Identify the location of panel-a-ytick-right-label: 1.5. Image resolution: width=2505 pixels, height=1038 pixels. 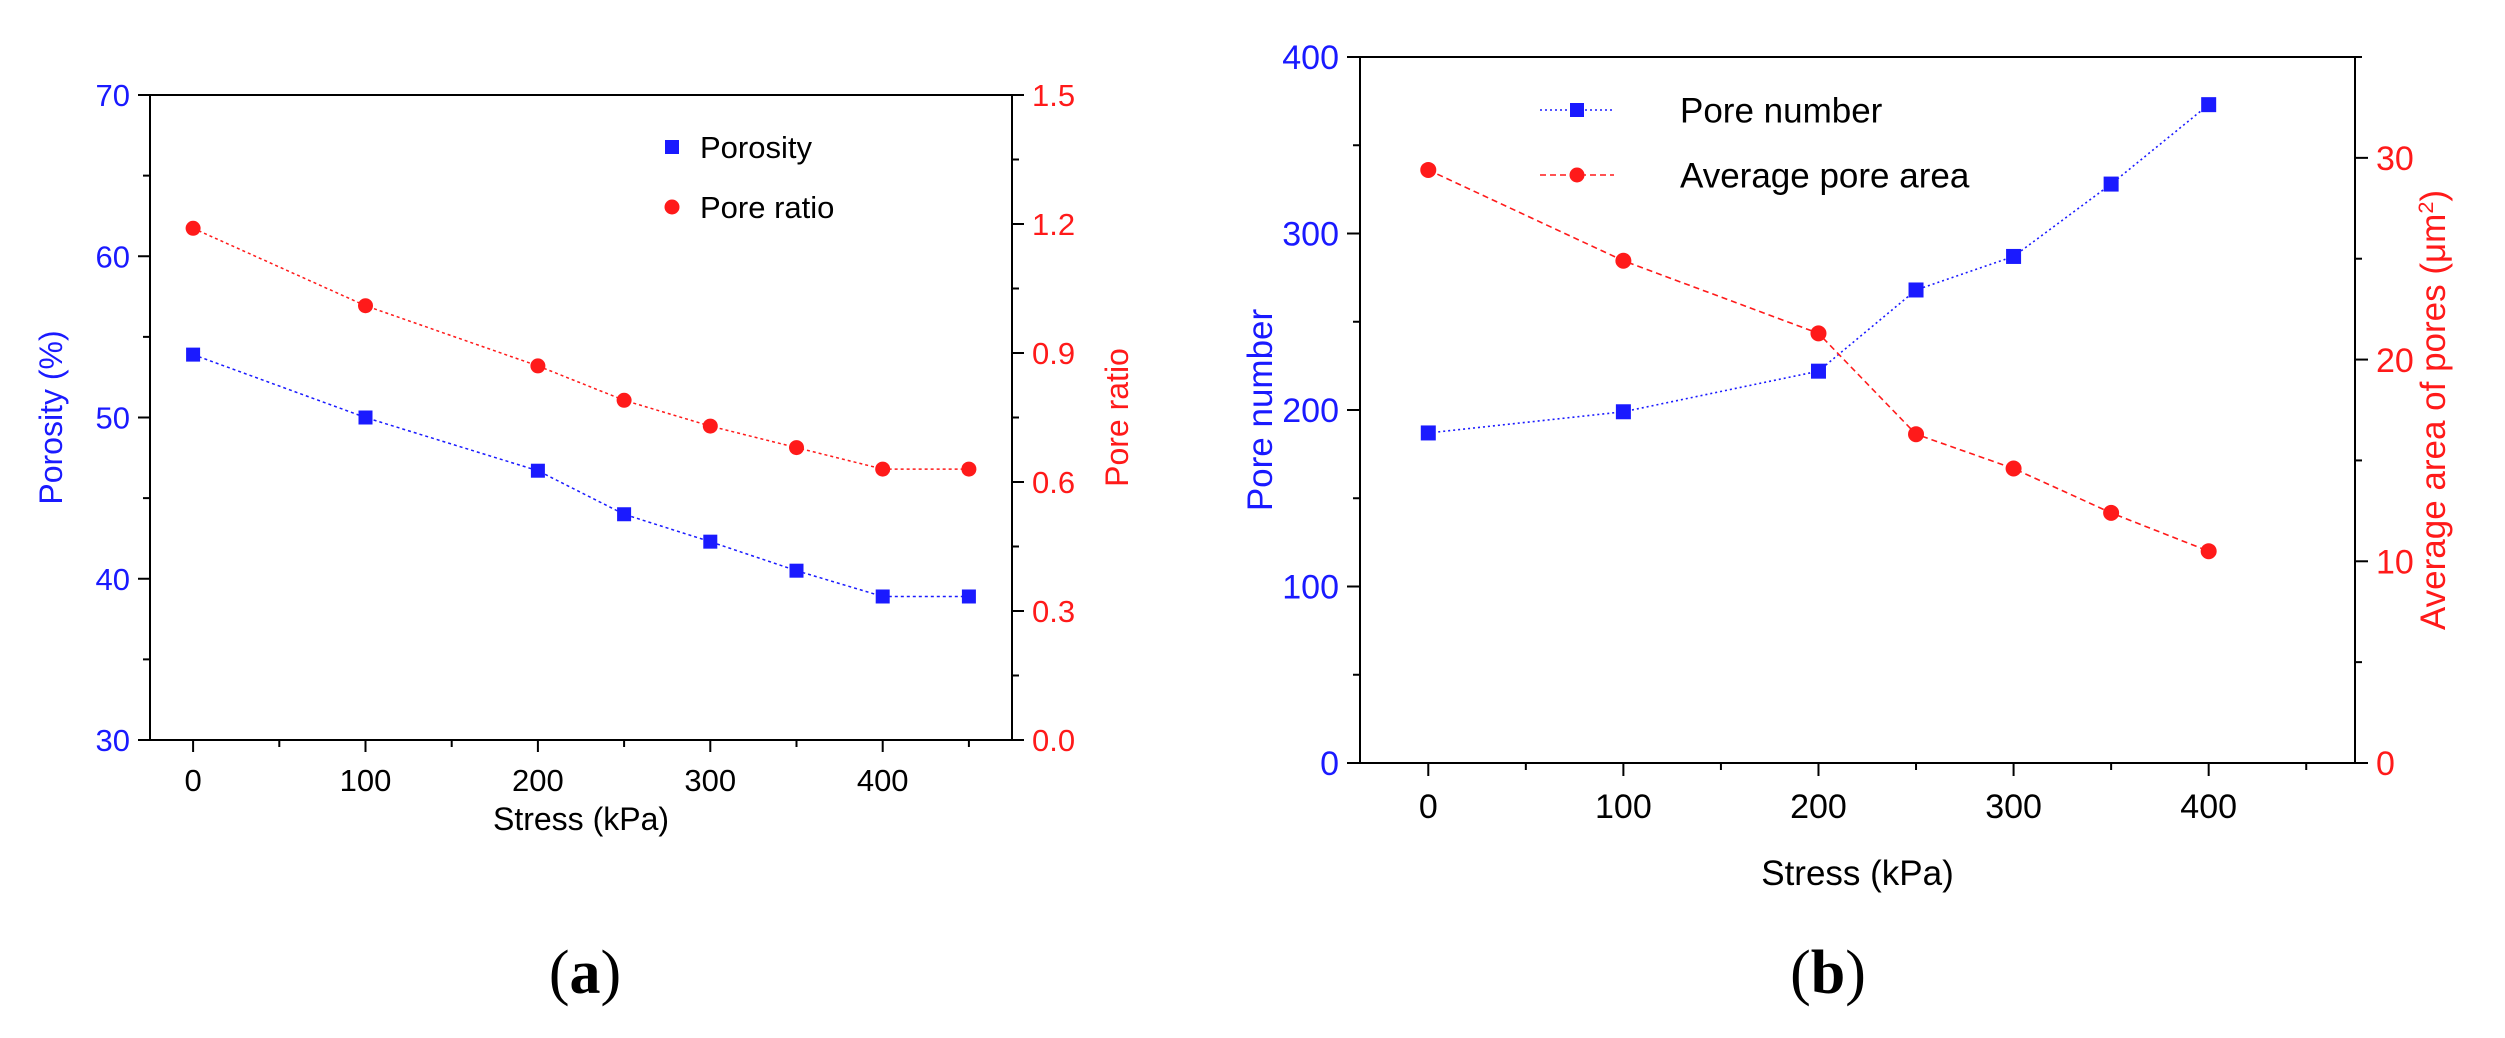
(1053, 95).